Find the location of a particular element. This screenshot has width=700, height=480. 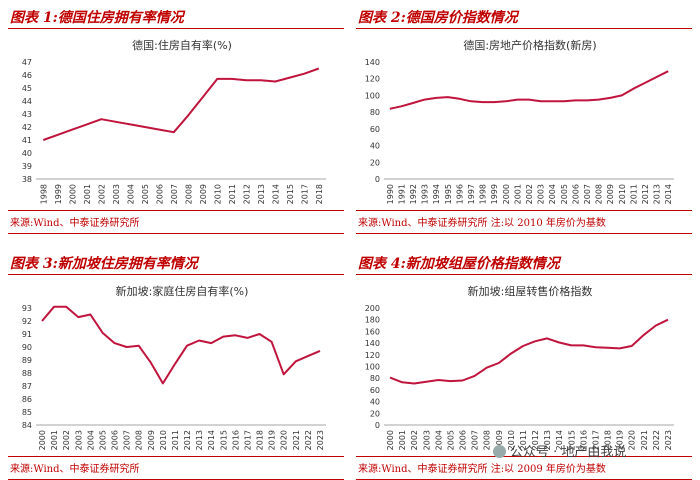

chart-title: 新加坡:组屋转售价格指数 is located at coordinates (530, 291).